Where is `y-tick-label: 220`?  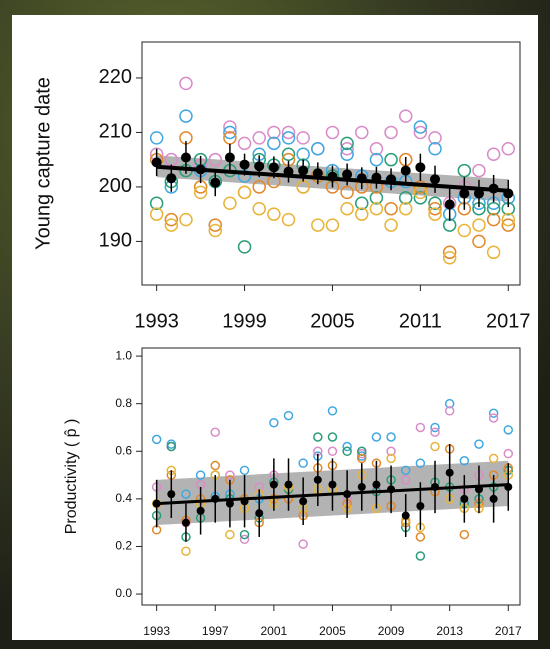
y-tick-label: 220 is located at coordinates (115, 77).